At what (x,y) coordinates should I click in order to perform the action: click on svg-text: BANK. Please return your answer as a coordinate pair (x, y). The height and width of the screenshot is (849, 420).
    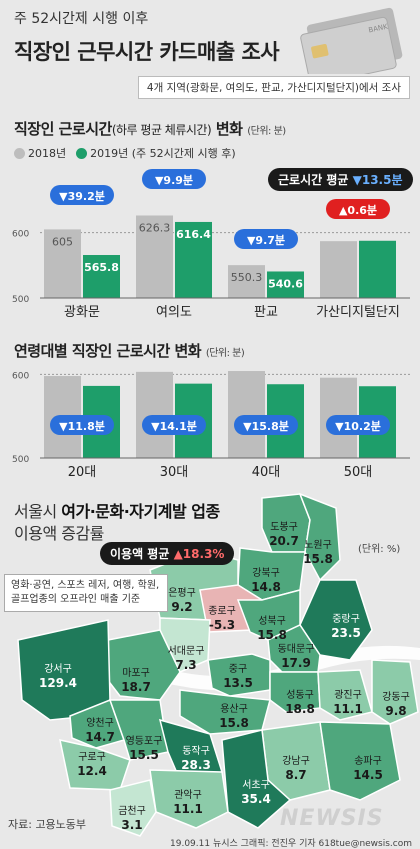
    Looking at the image, I should click on (378, 29).